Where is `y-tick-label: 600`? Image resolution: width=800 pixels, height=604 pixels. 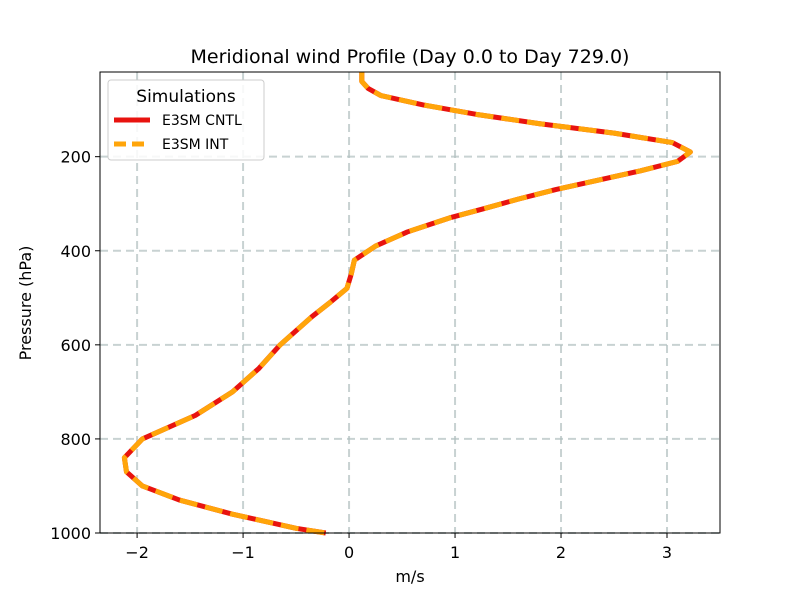
y-tick-label: 600 is located at coordinates (75, 345).